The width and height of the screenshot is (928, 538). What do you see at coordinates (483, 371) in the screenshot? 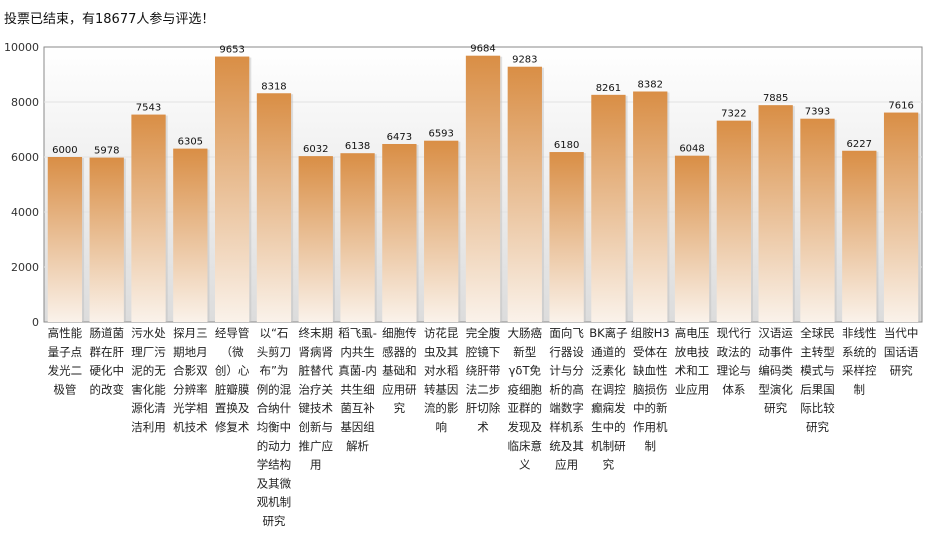
I see `x-category-label: 绕肝带` at bounding box center [483, 371].